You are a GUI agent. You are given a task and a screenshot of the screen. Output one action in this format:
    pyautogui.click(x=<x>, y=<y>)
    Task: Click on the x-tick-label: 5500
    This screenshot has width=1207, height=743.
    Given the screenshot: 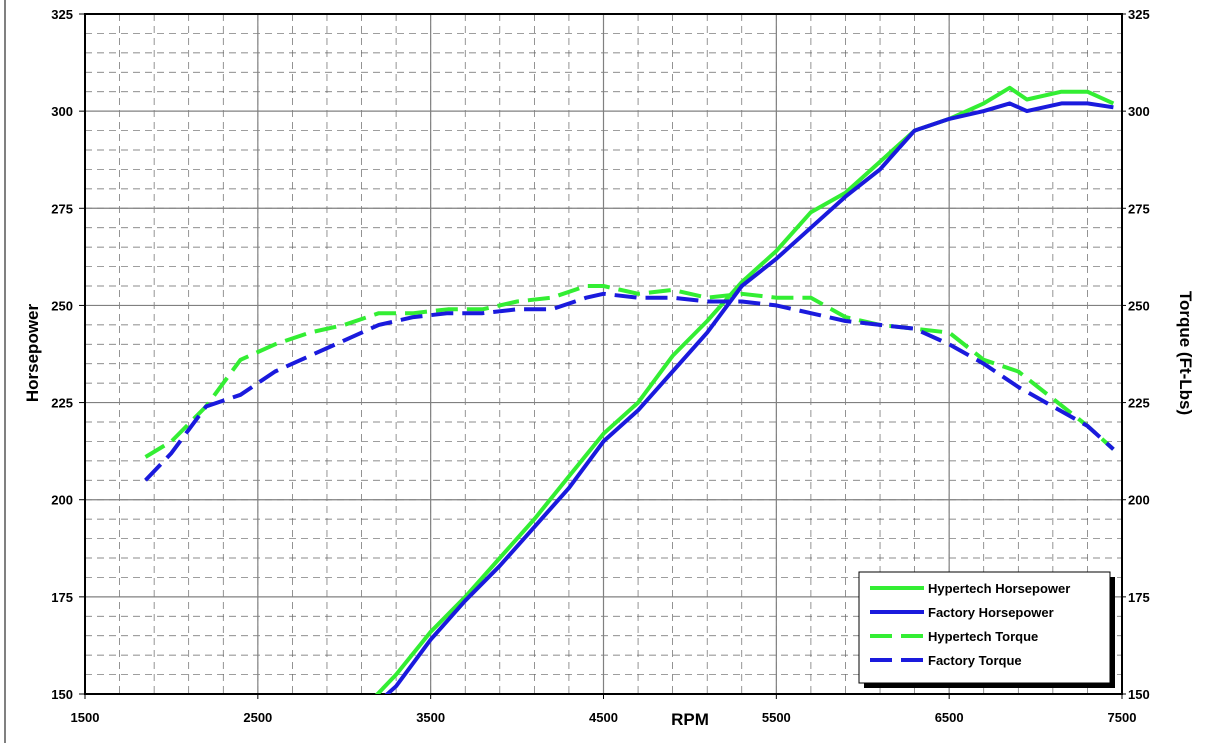 What is the action you would take?
    pyautogui.click(x=776, y=717)
    